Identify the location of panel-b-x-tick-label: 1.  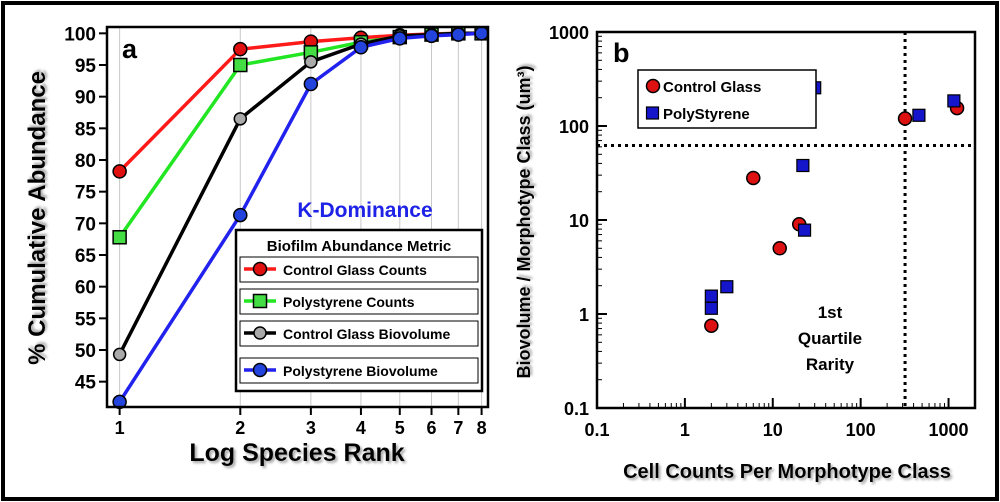
(685, 430).